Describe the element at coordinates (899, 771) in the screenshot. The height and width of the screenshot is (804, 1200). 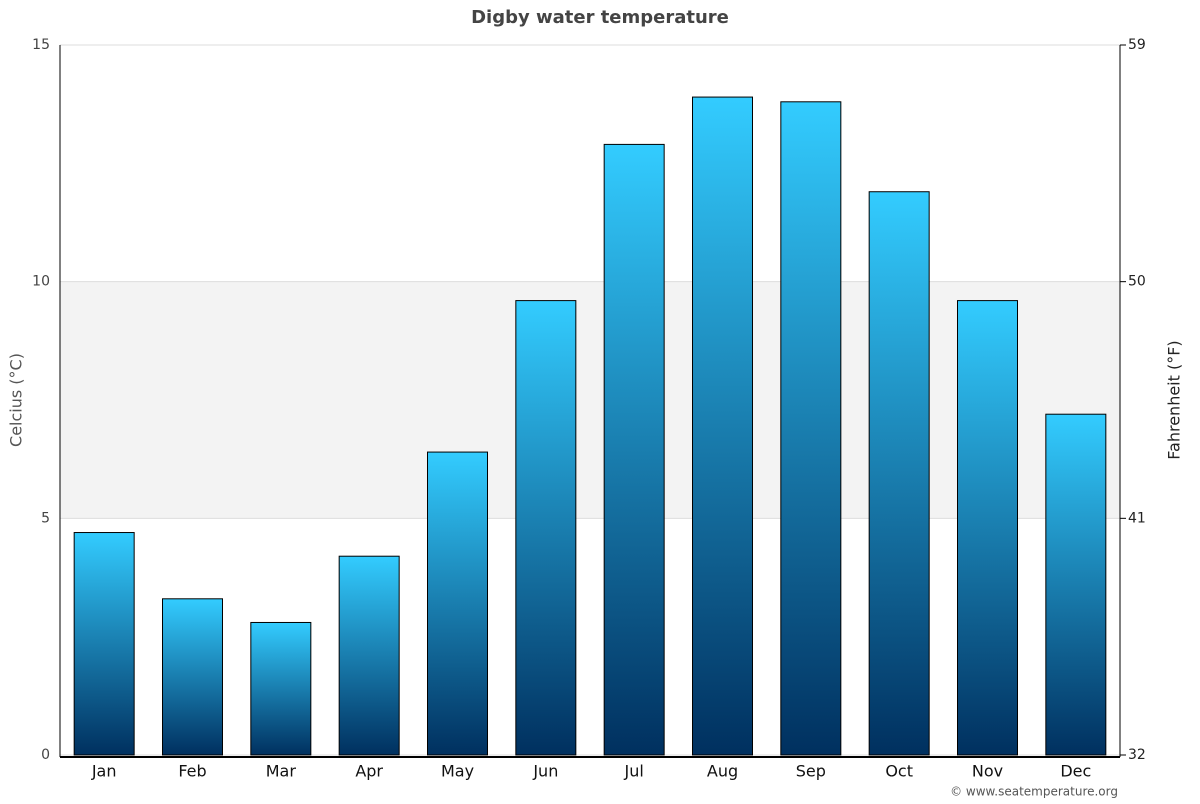
I see `x-tick-label: Oct` at that location.